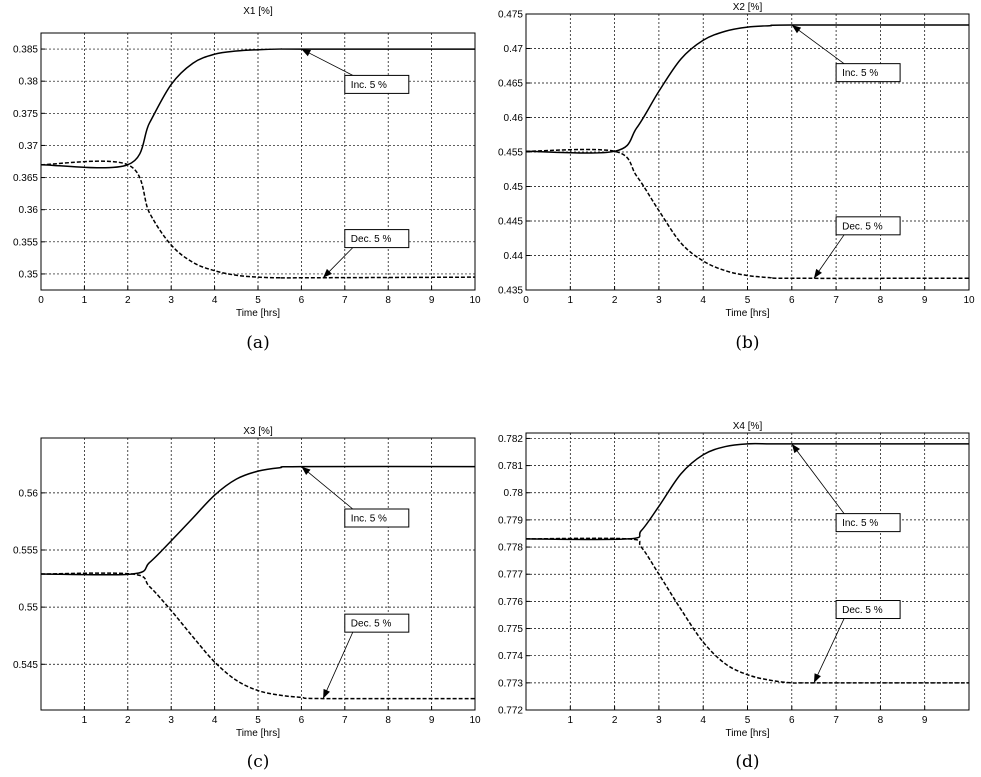  Describe the element at coordinates (748, 7) in the screenshot. I see `chart-title: X2 [%]` at that location.